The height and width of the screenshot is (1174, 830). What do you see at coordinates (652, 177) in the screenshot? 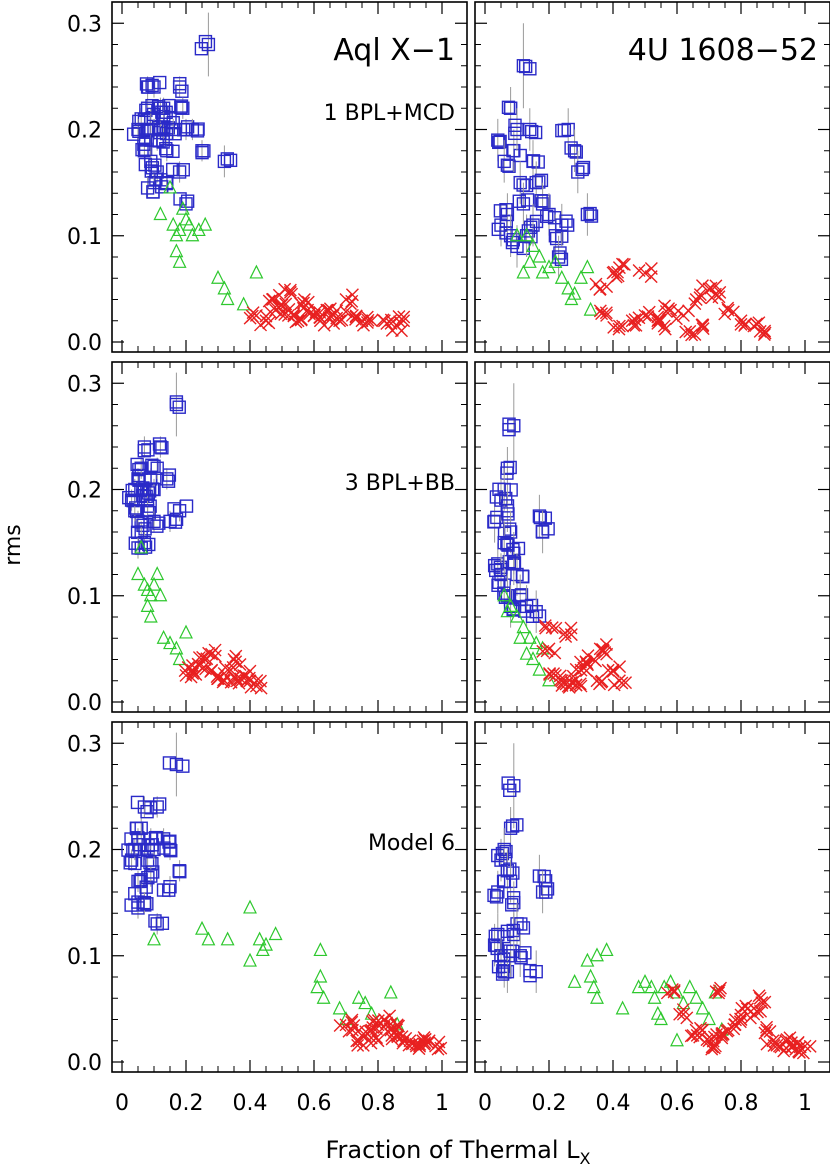
I see `panel-1: 4U 1608−52` at bounding box center [652, 177].